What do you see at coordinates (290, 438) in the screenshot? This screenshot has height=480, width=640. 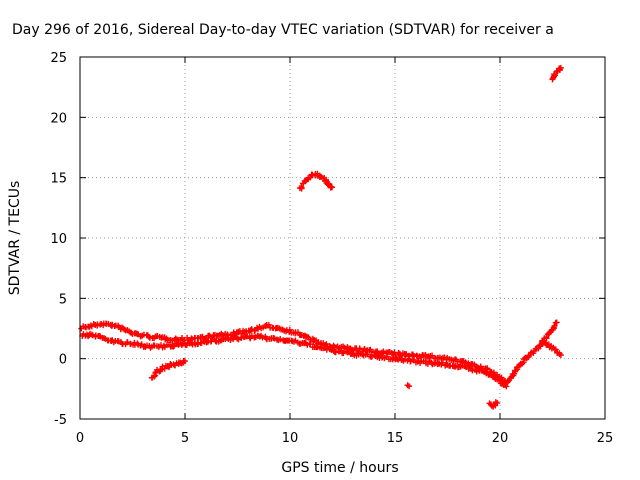 I see `x-tick-label: 10` at bounding box center [290, 438].